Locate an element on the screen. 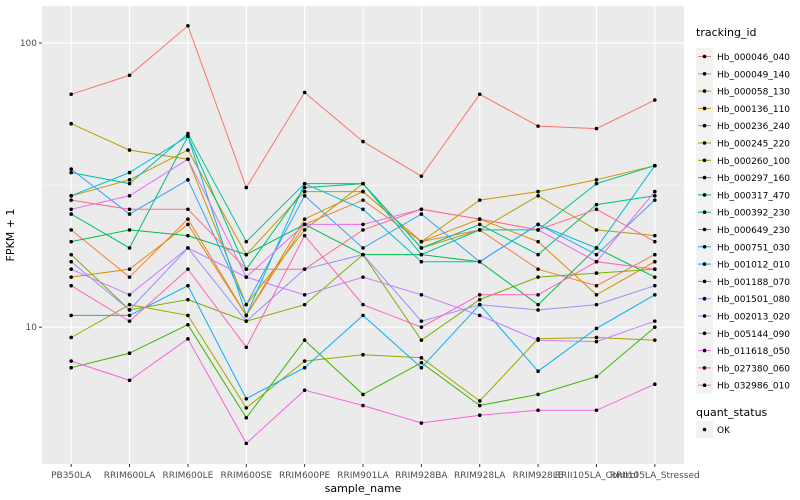 This screenshot has width=800, height=500. x-tick-label: RRII105LA_Stressed is located at coordinates (655, 476).